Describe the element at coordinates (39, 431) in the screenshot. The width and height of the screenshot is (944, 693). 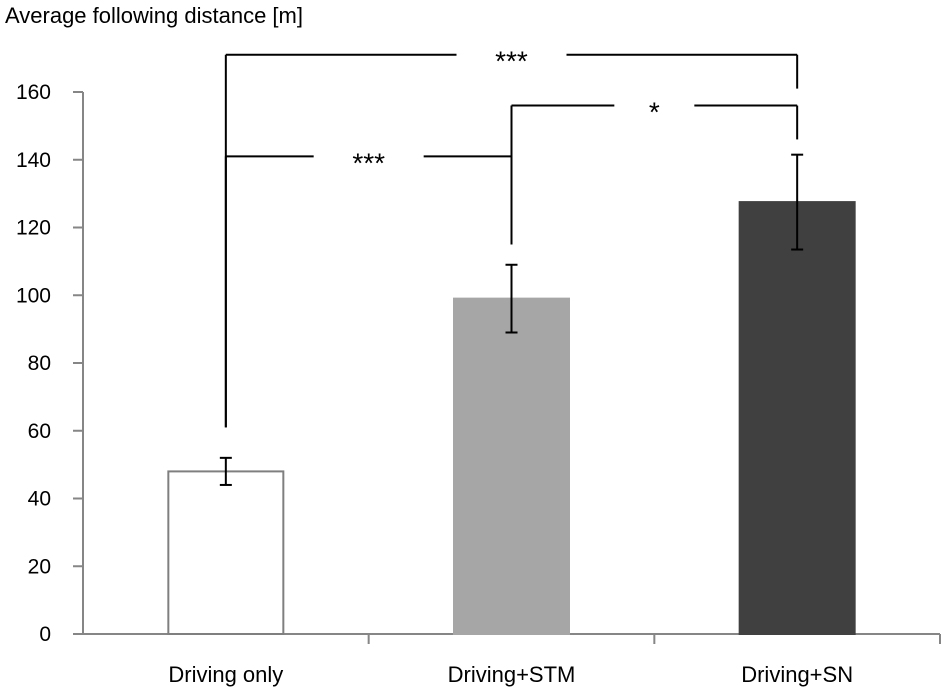
I see `y-tick-label: 60` at that location.